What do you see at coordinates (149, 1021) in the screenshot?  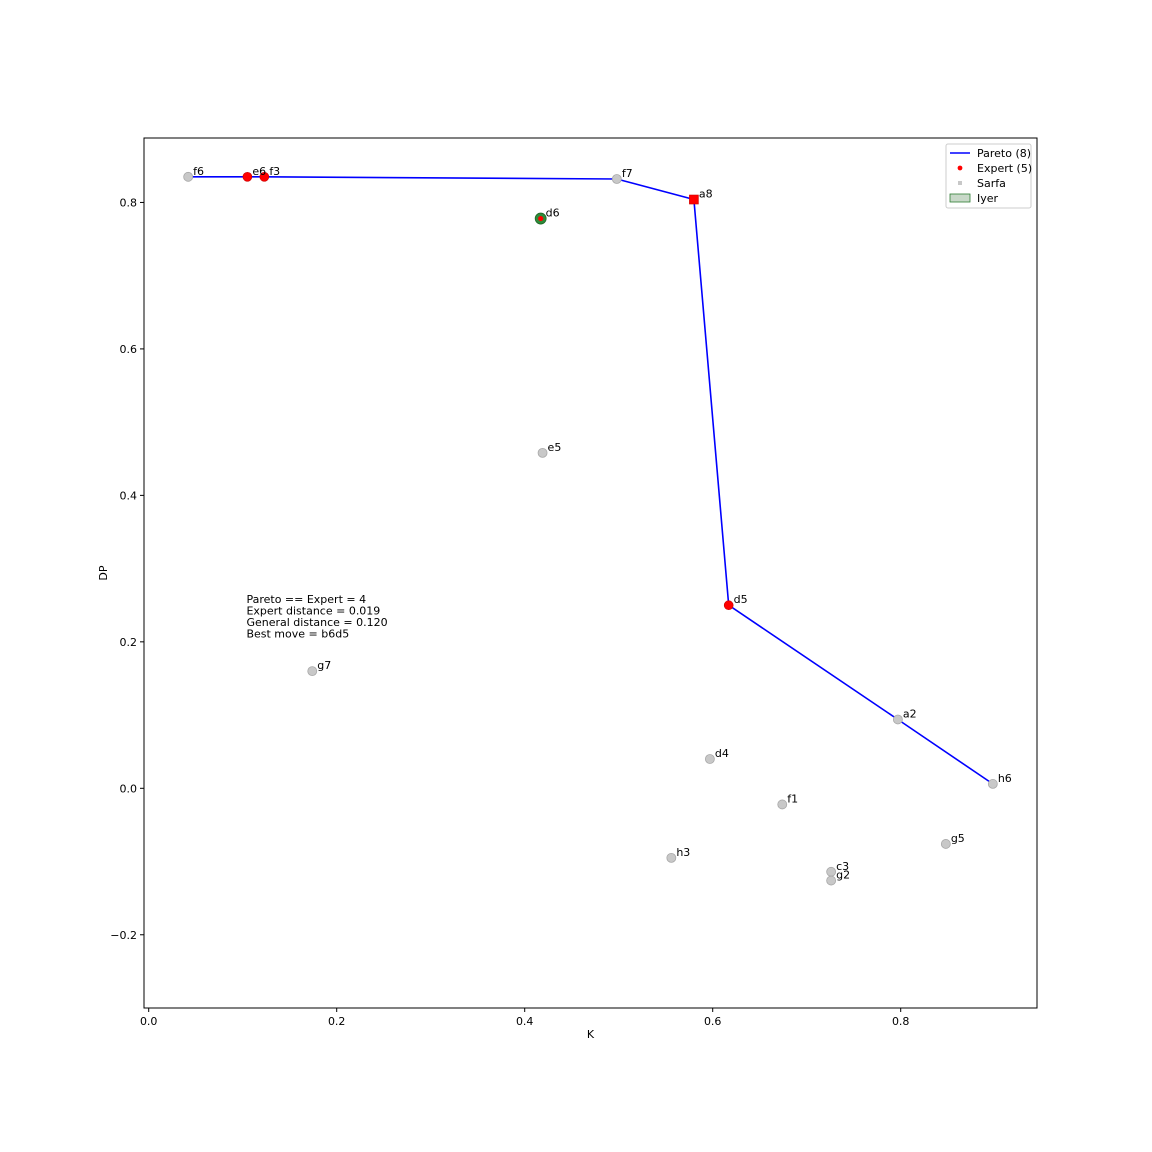 I see `x-tick-label-0.0: 0.0` at bounding box center [149, 1021].